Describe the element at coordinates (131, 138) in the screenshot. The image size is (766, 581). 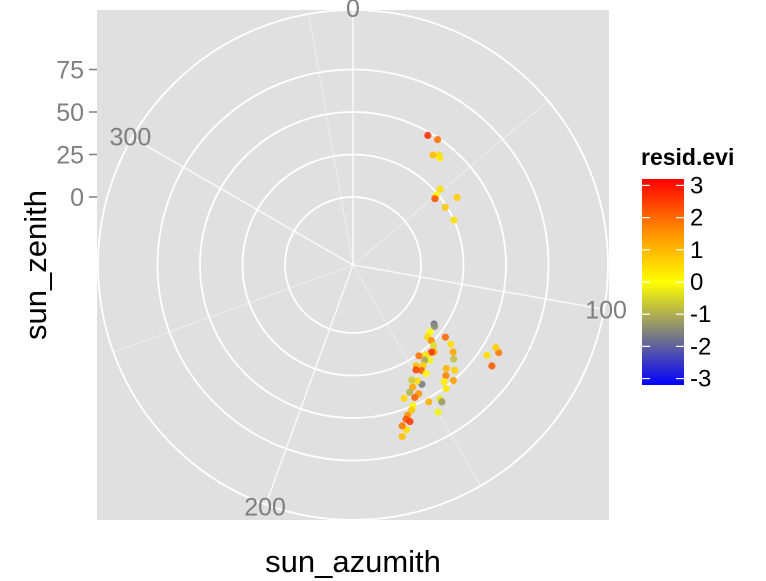
I see `angle-tick-label: 300` at that location.